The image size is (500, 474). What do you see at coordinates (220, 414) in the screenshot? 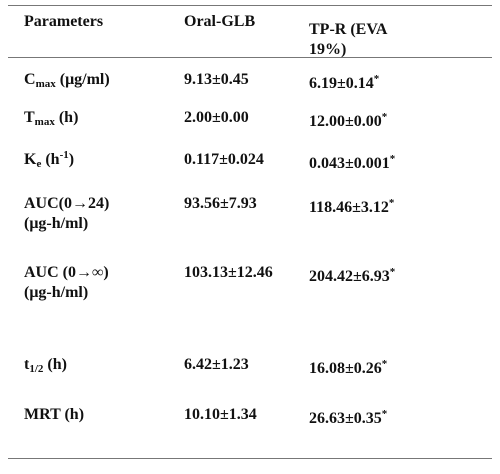
I see `oral-cell: 10.10±1.34` at bounding box center [220, 414].